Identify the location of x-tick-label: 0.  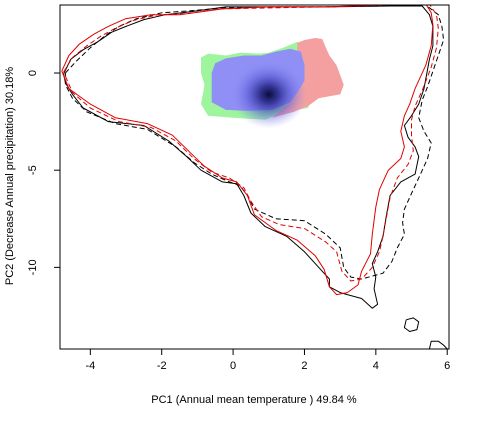
(233, 366).